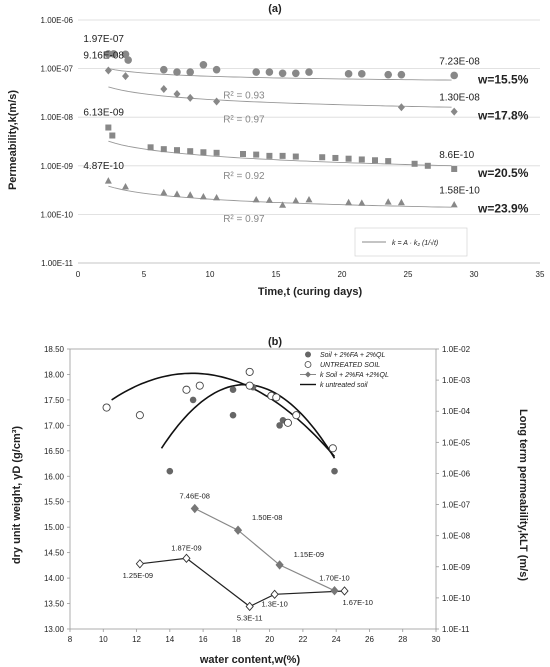  I want to click on chart-a-xtick: 35, so click(540, 274).